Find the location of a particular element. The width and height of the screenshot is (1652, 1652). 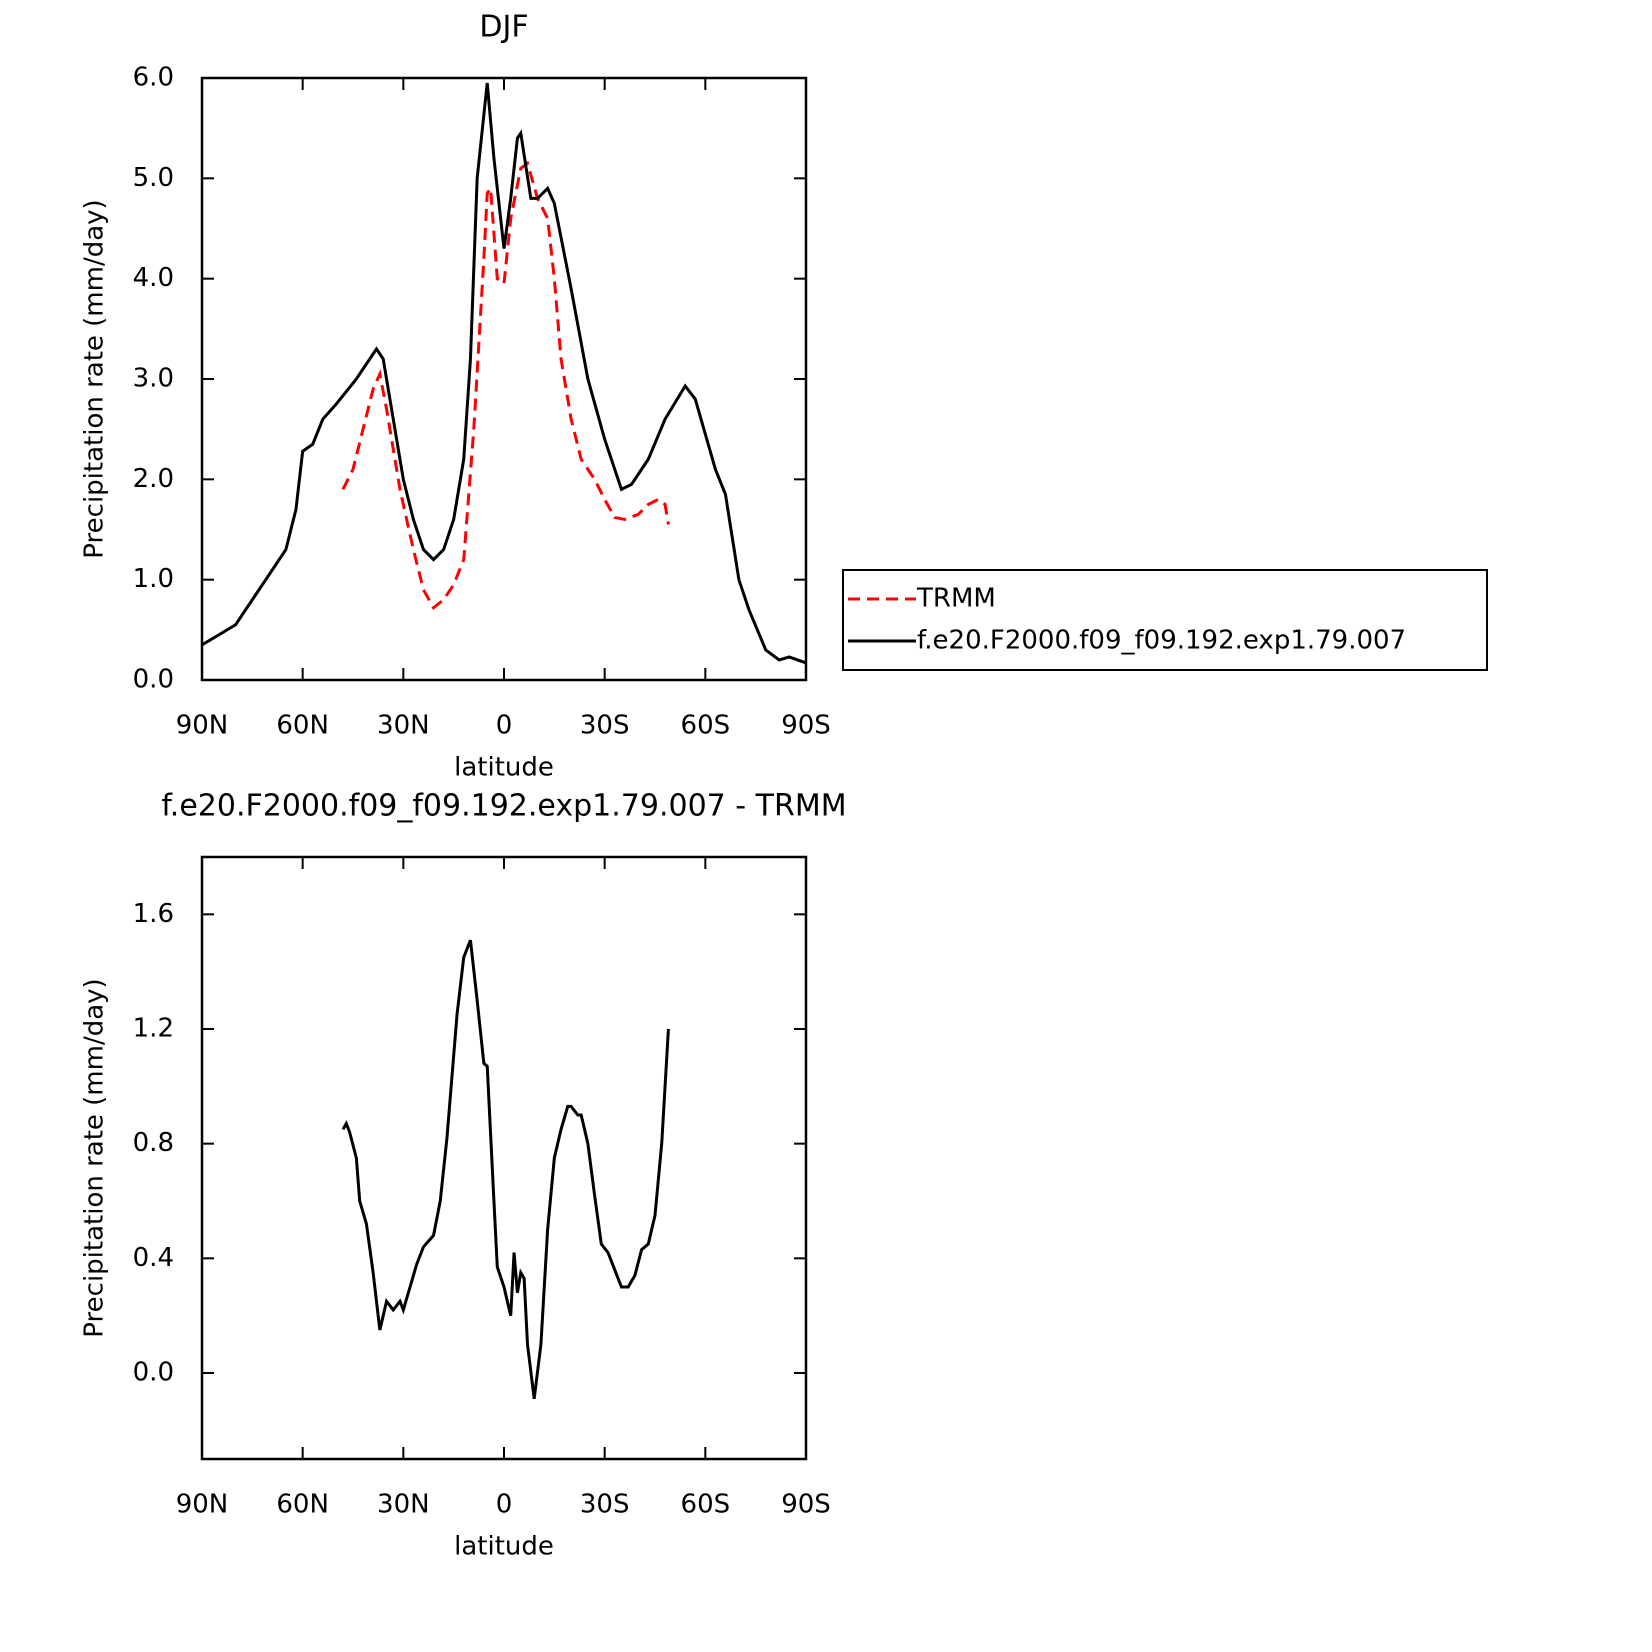

chart-title: DJF is located at coordinates (503, 27).